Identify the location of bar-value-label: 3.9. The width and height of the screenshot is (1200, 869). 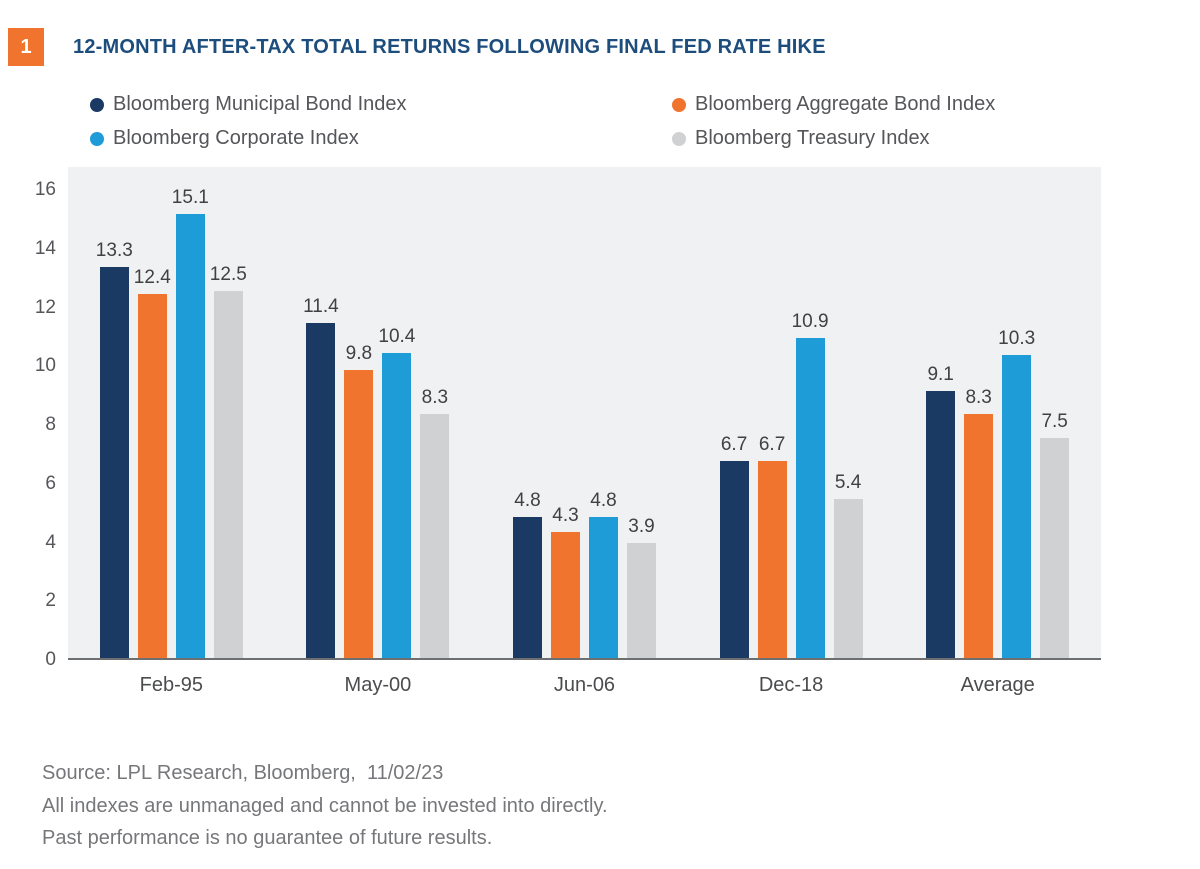
(641, 527).